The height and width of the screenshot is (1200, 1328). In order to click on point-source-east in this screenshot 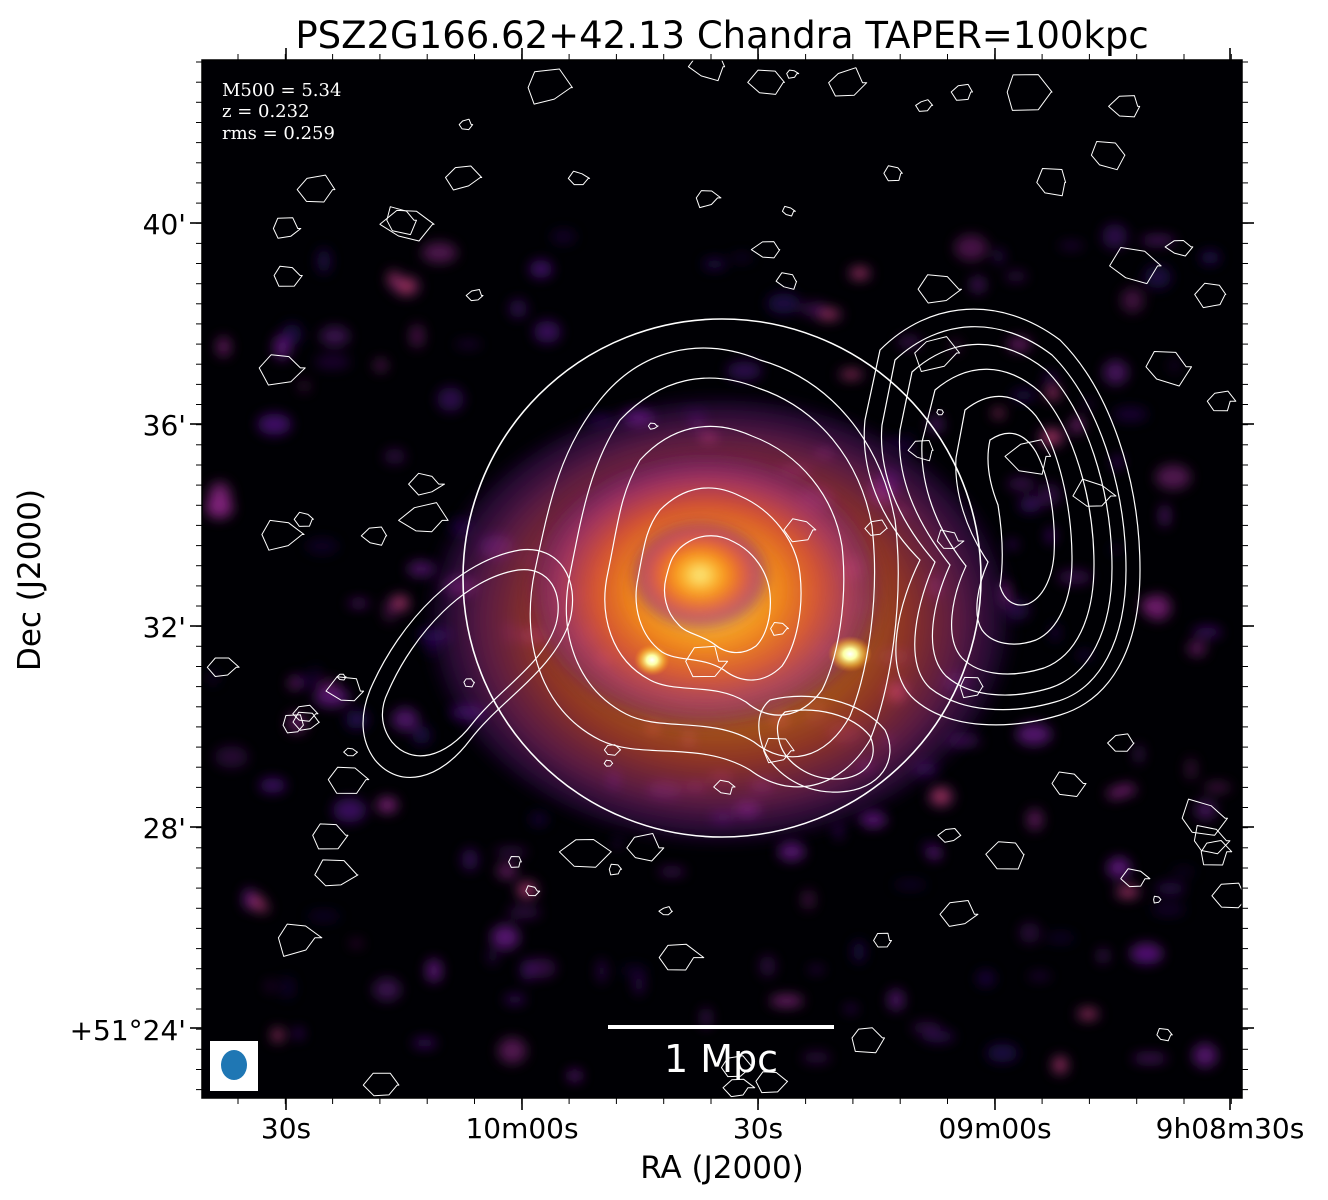, I will do `click(652, 660)`.